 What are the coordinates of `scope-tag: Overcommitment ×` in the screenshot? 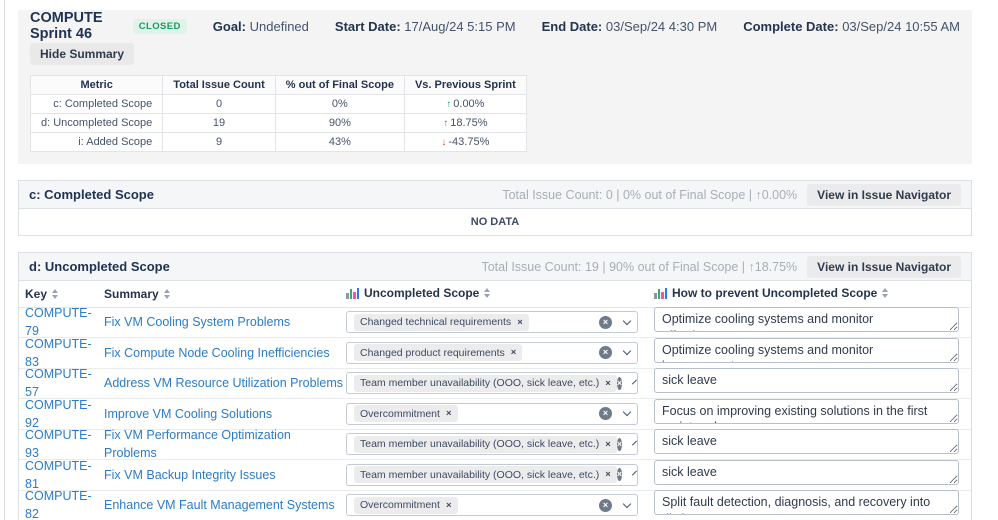 It's located at (406, 505).